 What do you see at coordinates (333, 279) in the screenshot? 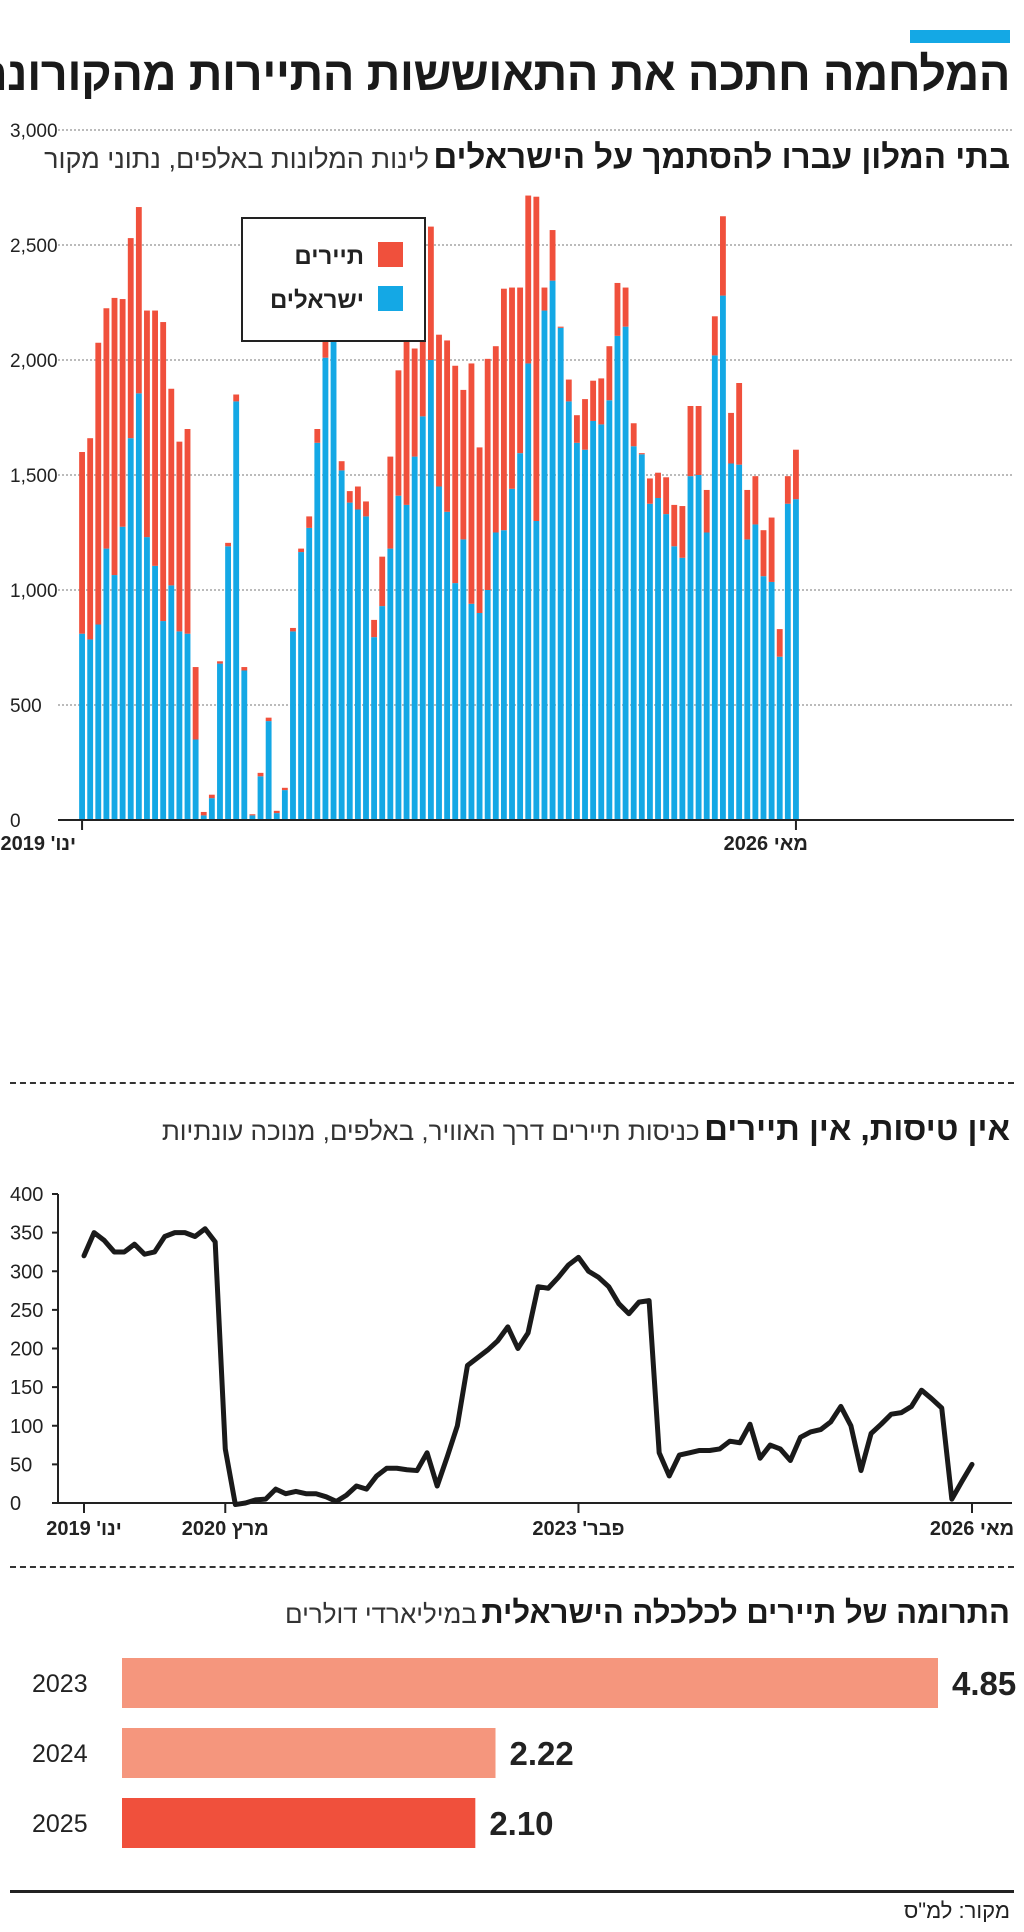
I see `legend-box` at bounding box center [333, 279].